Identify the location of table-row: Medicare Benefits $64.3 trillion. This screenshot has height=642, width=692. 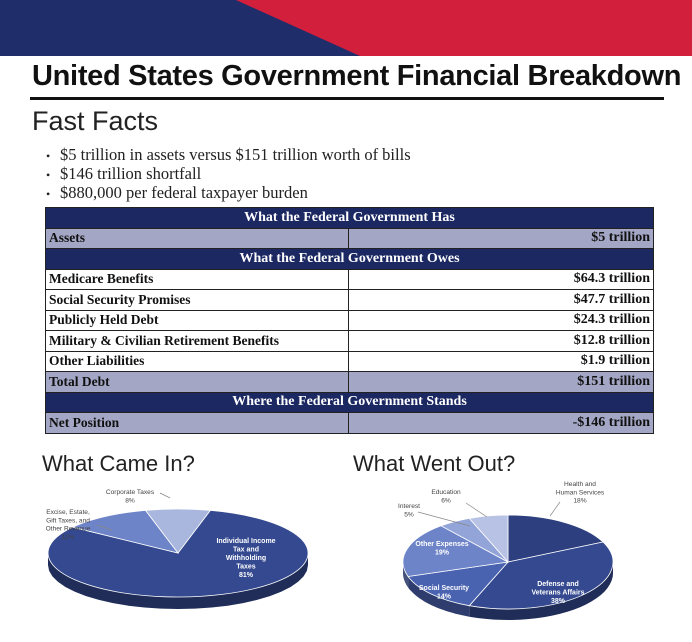
(349, 279).